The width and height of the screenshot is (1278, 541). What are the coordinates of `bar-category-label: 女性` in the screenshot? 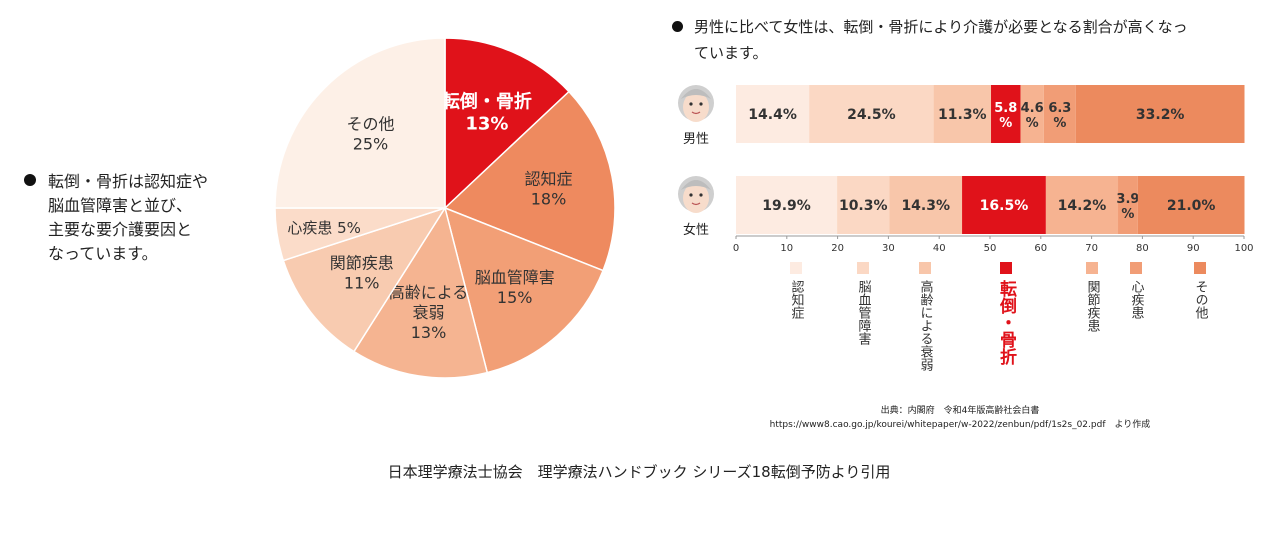 It's located at (696, 230).